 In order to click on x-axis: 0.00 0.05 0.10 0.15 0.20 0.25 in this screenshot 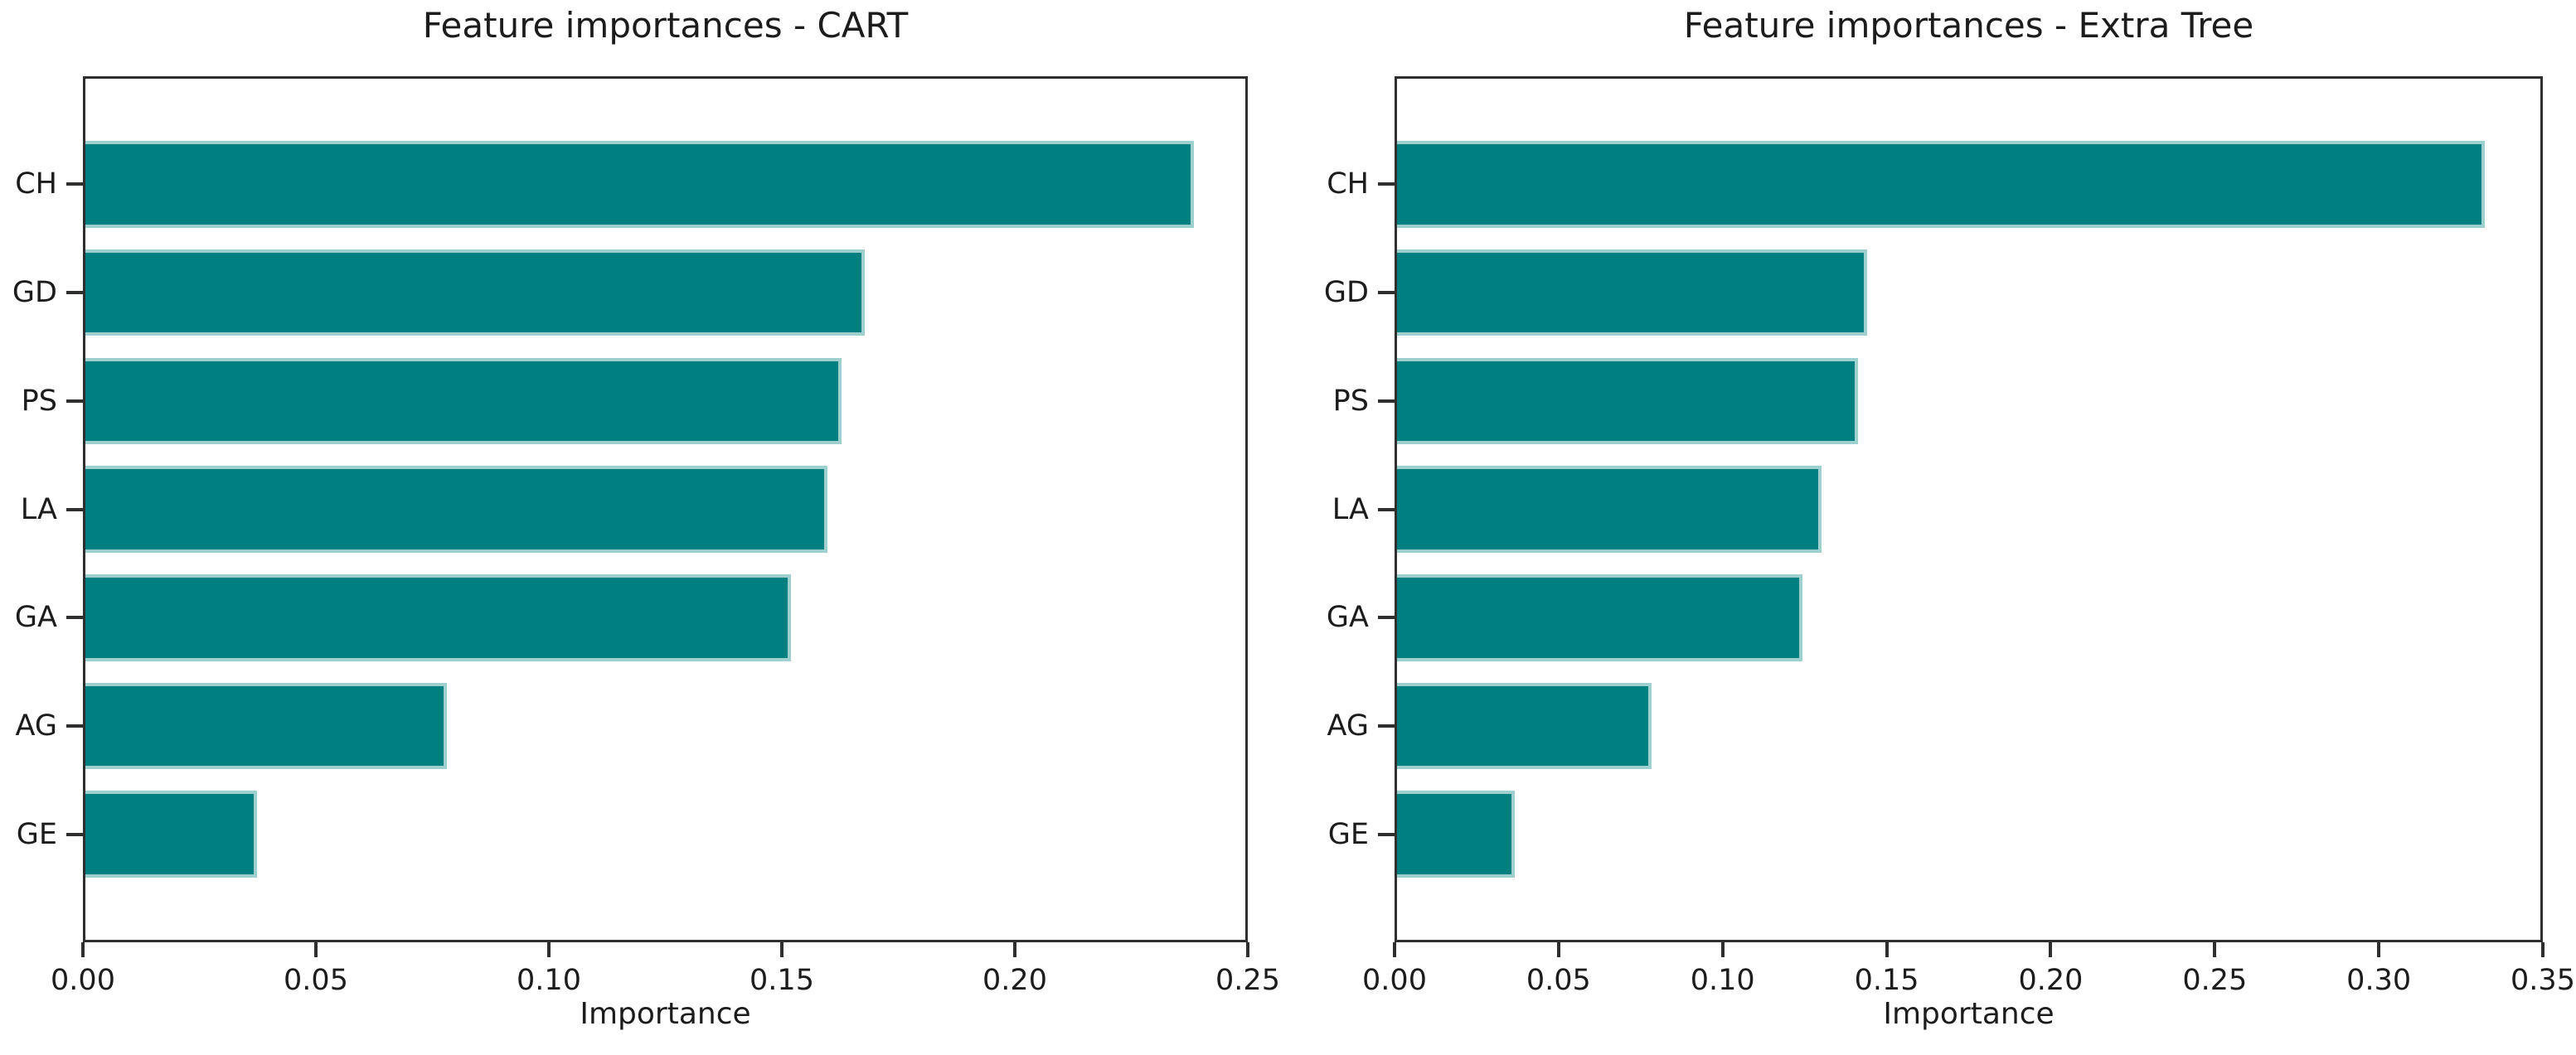, I will do `click(665, 987)`.